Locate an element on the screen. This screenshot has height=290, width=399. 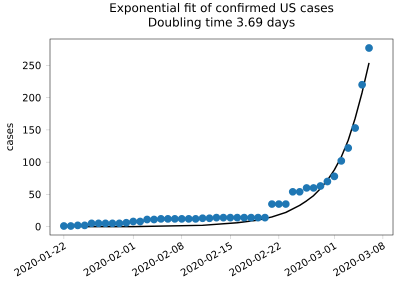
y-axis-title: cases is located at coordinates (10, 137).